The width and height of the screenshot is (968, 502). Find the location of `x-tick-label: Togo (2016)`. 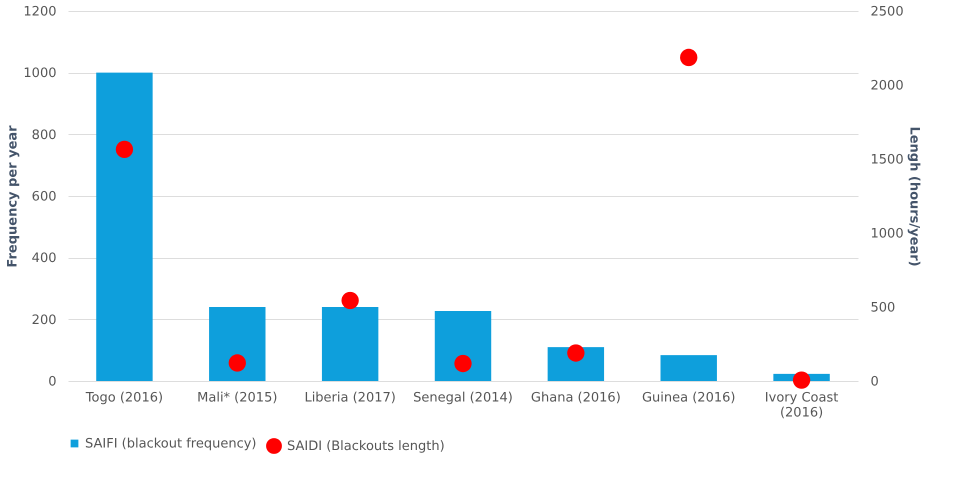

x-tick-label: Togo (2016) is located at coordinates (124, 398).